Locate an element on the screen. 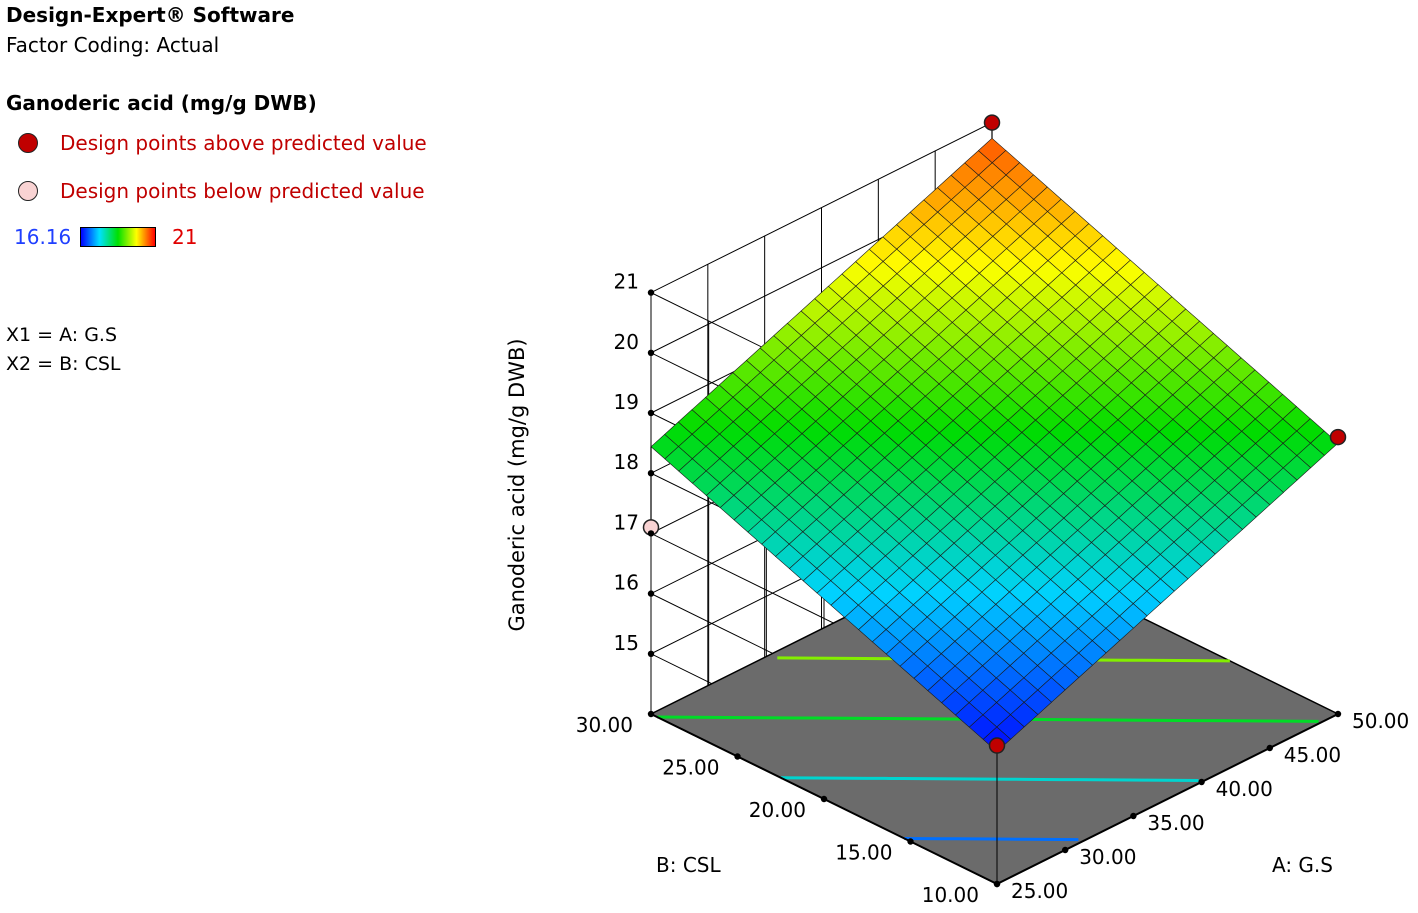 This screenshot has width=1418, height=913. b-tick-label: 25.00 is located at coordinates (690, 768).